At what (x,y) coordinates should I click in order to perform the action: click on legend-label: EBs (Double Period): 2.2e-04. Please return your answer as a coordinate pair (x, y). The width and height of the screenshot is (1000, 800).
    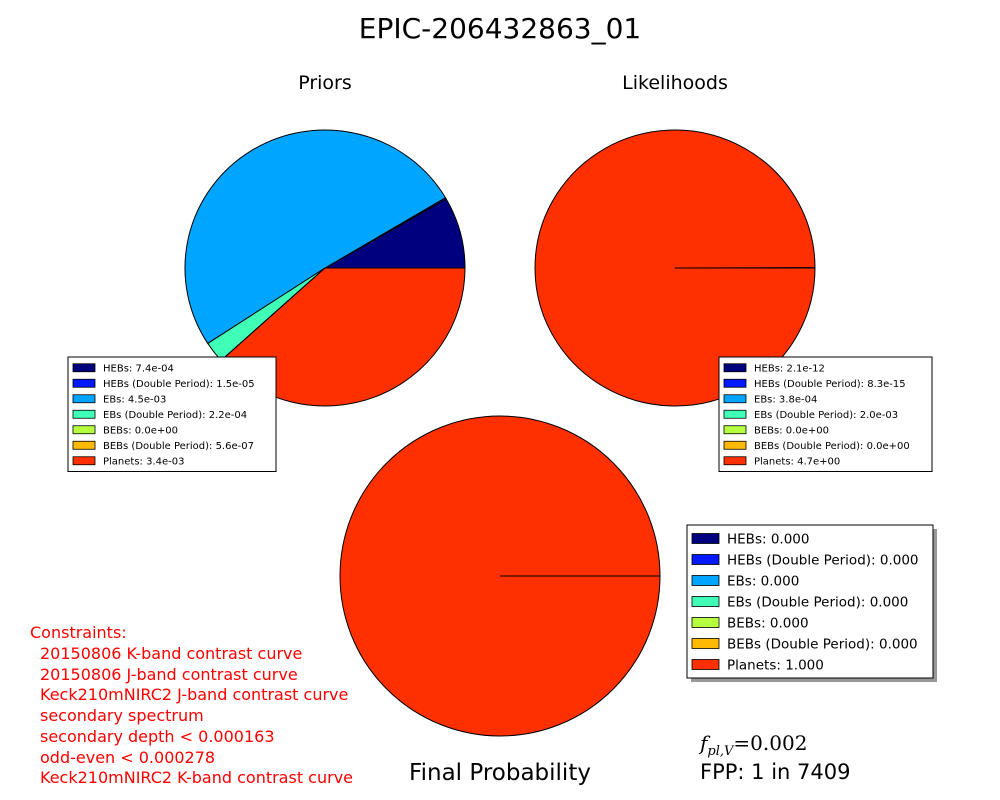
    Looking at the image, I should click on (175, 415).